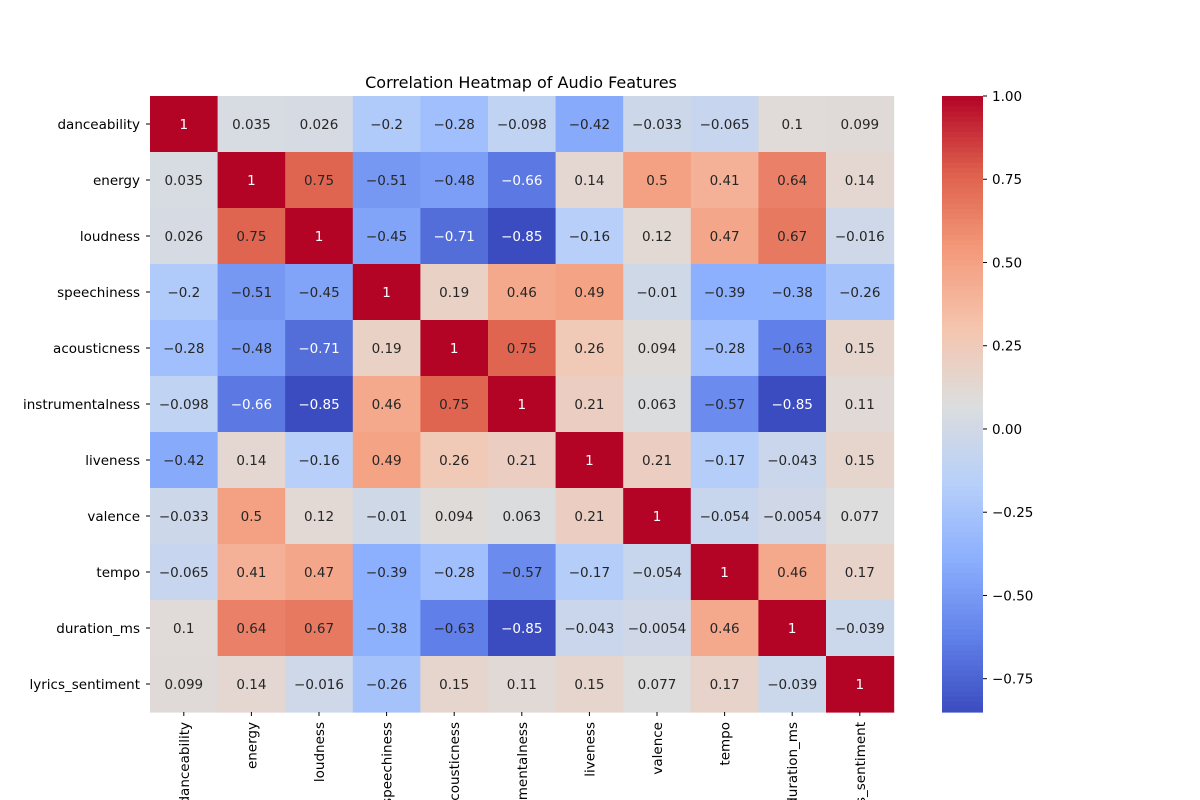 Image resolution: width=1200 pixels, height=800 pixels. Describe the element at coordinates (386, 125) in the screenshot. I see `cell-value-label: −0.2` at that location.